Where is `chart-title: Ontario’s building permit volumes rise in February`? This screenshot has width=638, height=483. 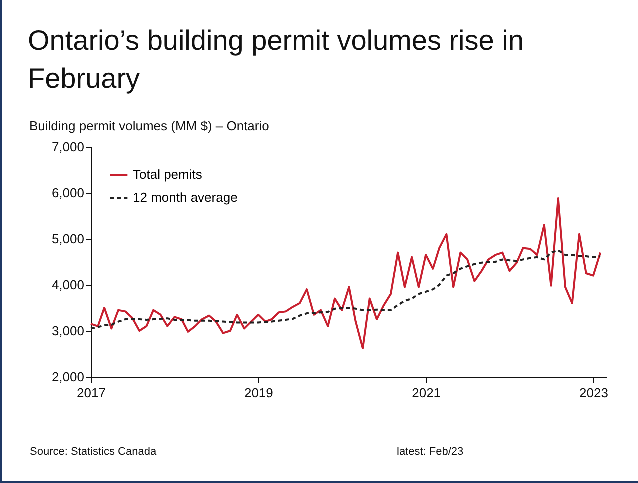 chart-title: Ontario’s building permit volumes rise in February is located at coordinates (276, 60).